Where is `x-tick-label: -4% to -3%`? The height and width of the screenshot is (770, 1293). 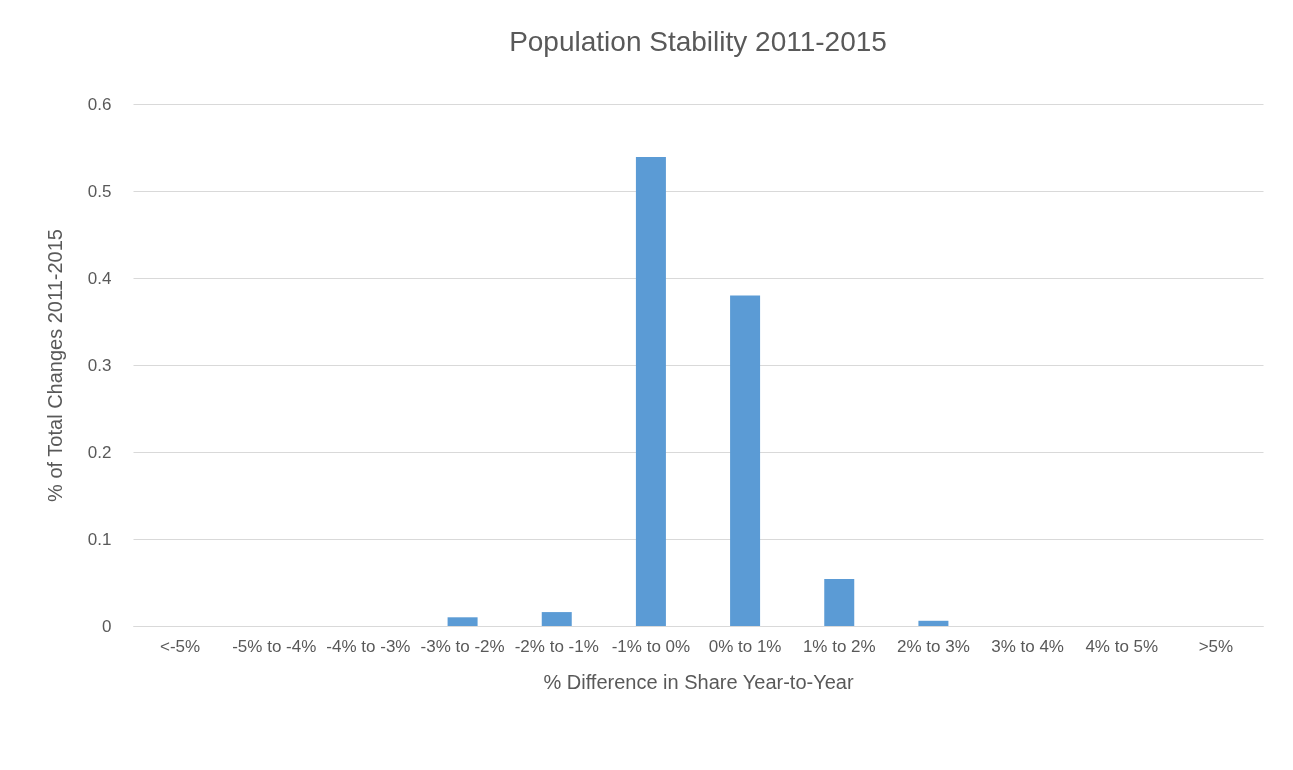
x-tick-label: -4% to -3% is located at coordinates (368, 646).